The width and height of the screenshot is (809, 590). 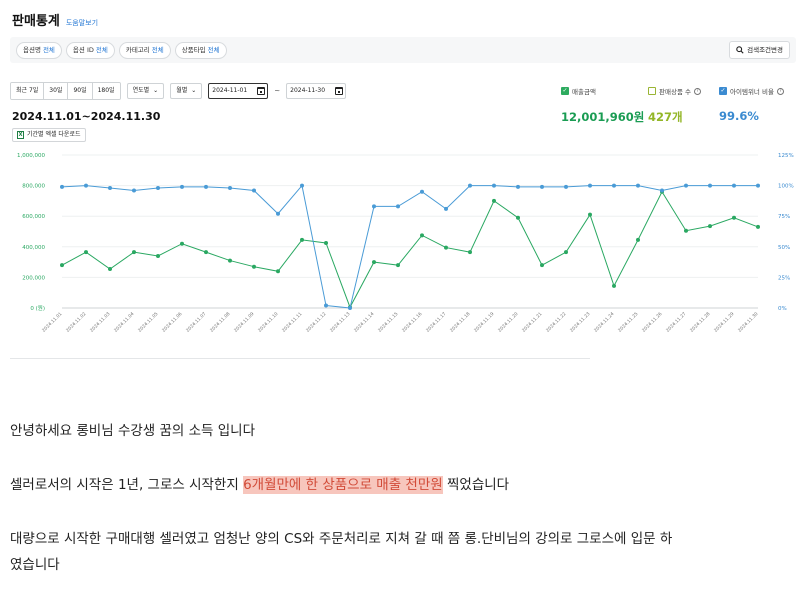 I want to click on end-date-input: 2024-11-30, so click(x=316, y=91).